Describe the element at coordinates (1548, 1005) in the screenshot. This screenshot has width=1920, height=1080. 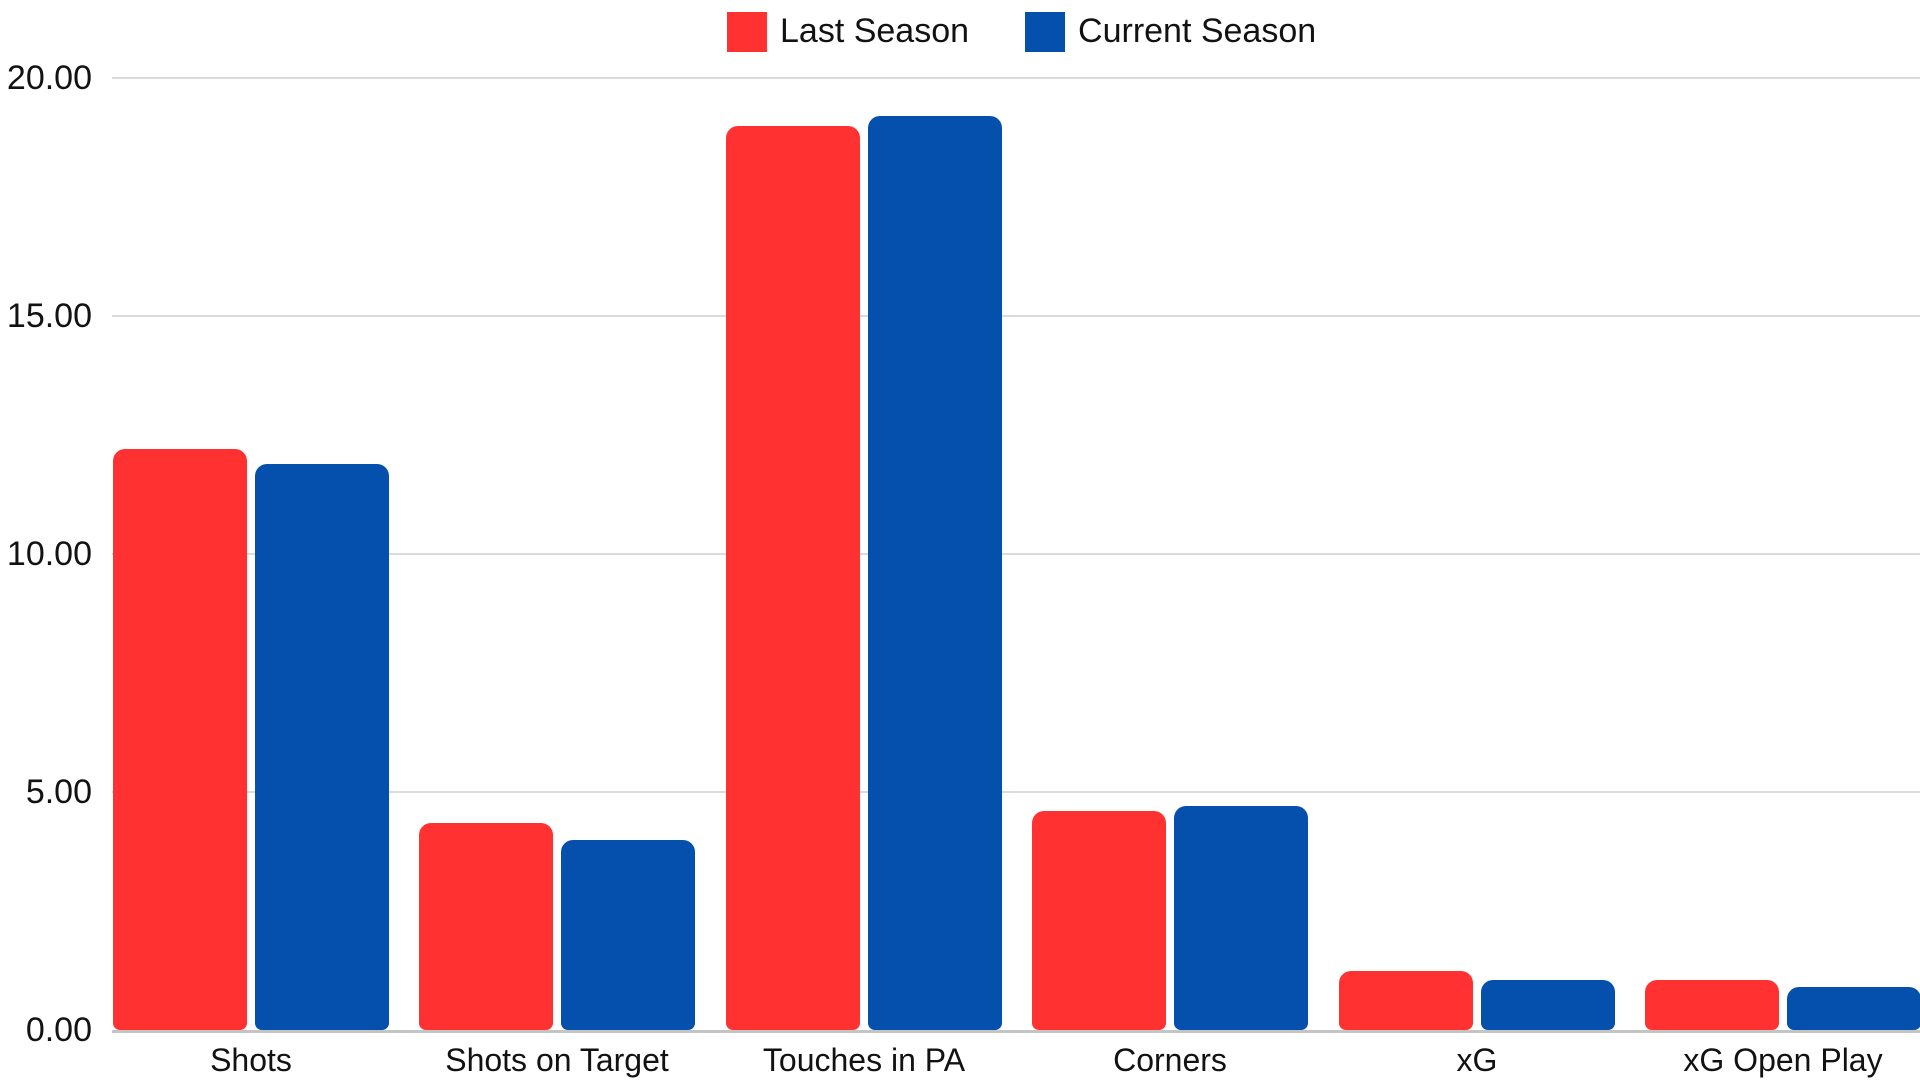
I see `bar-current-season-xg` at that location.